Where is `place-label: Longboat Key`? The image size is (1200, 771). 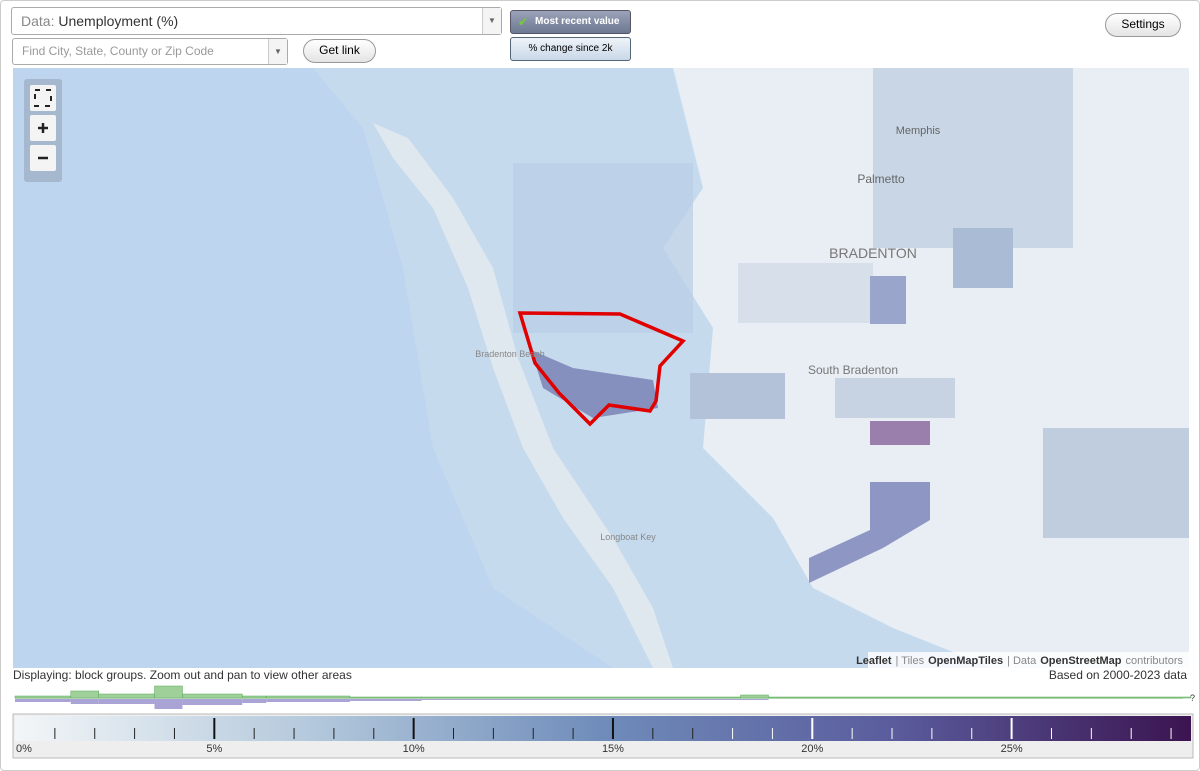 place-label: Longboat Key is located at coordinates (628, 537).